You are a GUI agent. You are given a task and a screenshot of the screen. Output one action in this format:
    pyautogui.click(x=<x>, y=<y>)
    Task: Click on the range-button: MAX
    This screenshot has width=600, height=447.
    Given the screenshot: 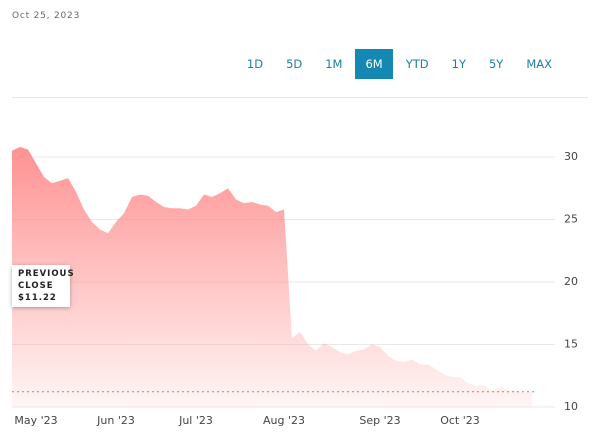 What is the action you would take?
    pyautogui.click(x=539, y=64)
    